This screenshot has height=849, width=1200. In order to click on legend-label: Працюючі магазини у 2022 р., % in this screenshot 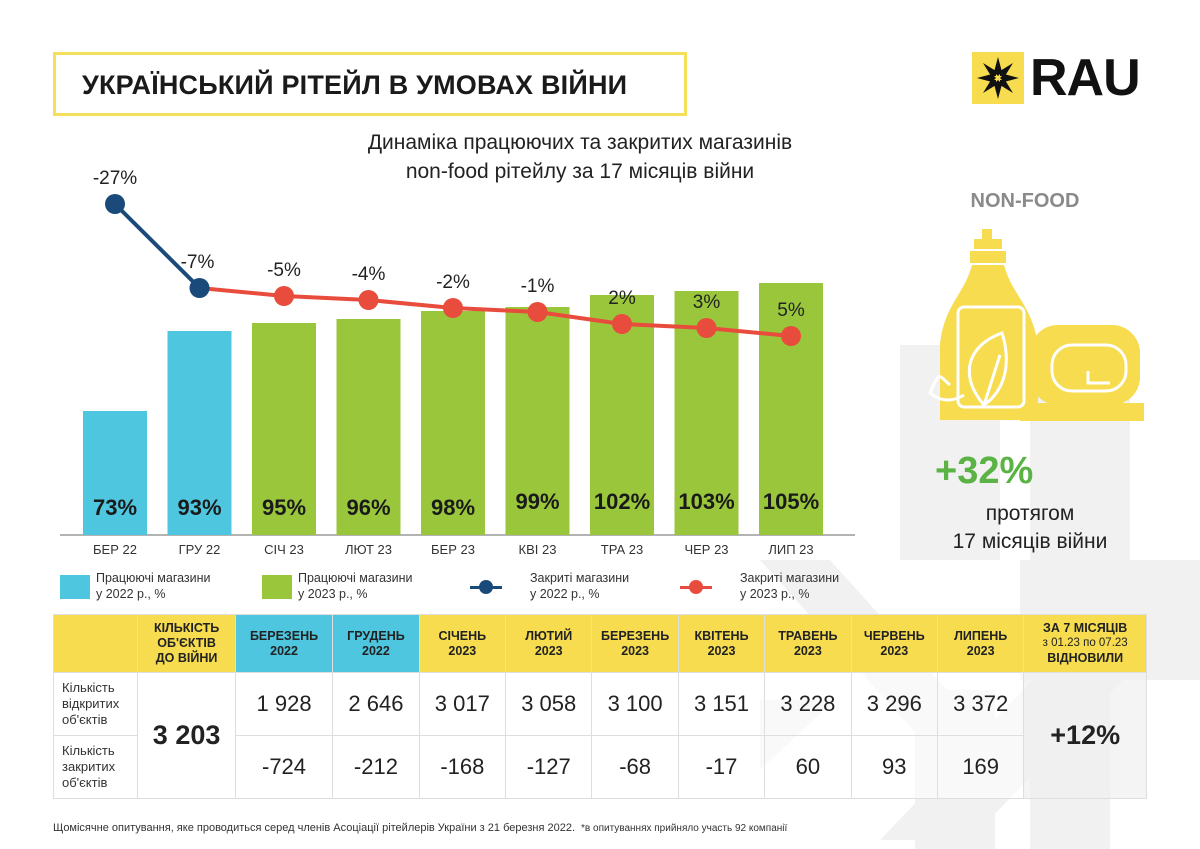, I will do `click(166, 586)`.